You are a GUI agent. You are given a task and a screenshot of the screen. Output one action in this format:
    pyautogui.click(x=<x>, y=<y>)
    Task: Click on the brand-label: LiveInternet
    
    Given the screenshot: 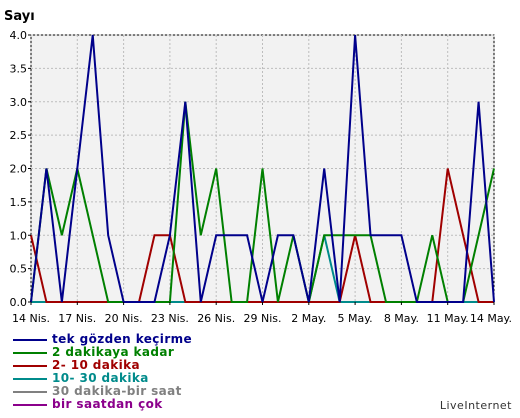 What is the action you would take?
    pyautogui.click(x=475, y=405)
    